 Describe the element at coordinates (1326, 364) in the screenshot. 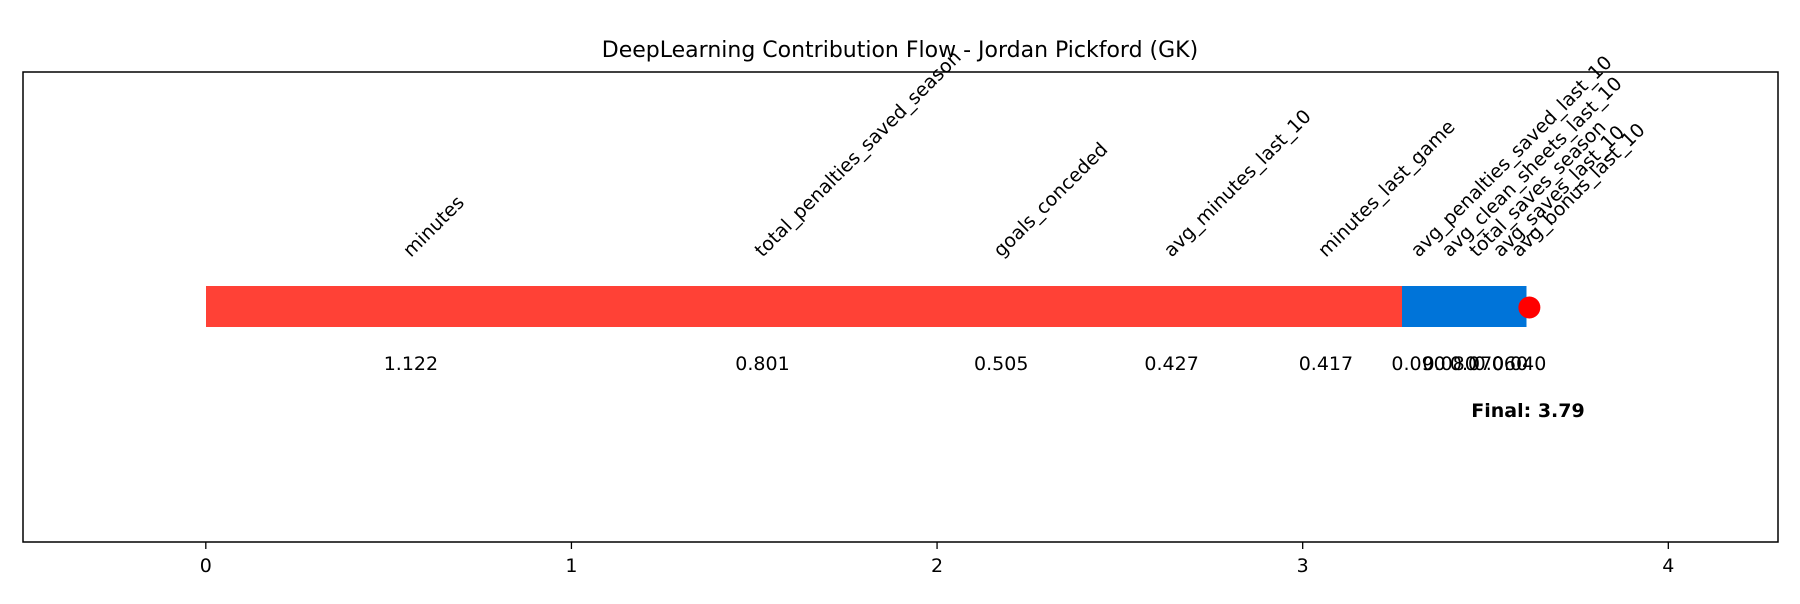

I see `value-label: 0.417` at that location.